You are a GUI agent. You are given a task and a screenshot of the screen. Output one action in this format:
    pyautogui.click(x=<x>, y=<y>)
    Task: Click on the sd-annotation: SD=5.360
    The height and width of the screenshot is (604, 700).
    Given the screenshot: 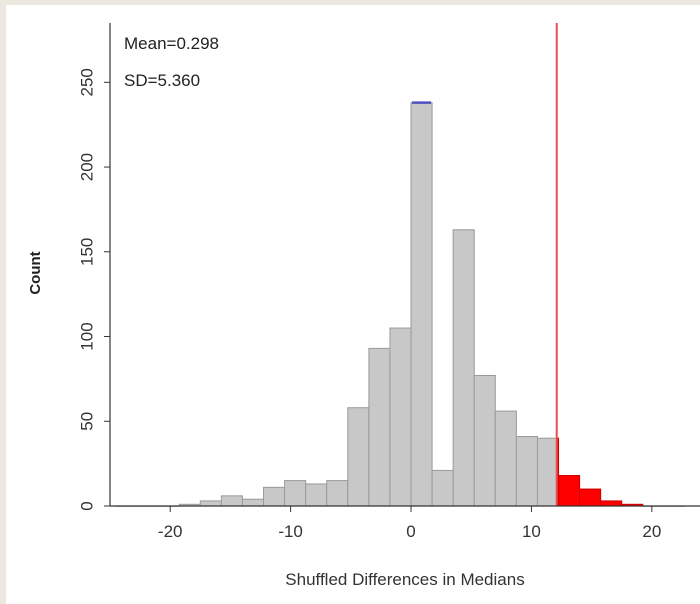 What is the action you would take?
    pyautogui.click(x=162, y=80)
    